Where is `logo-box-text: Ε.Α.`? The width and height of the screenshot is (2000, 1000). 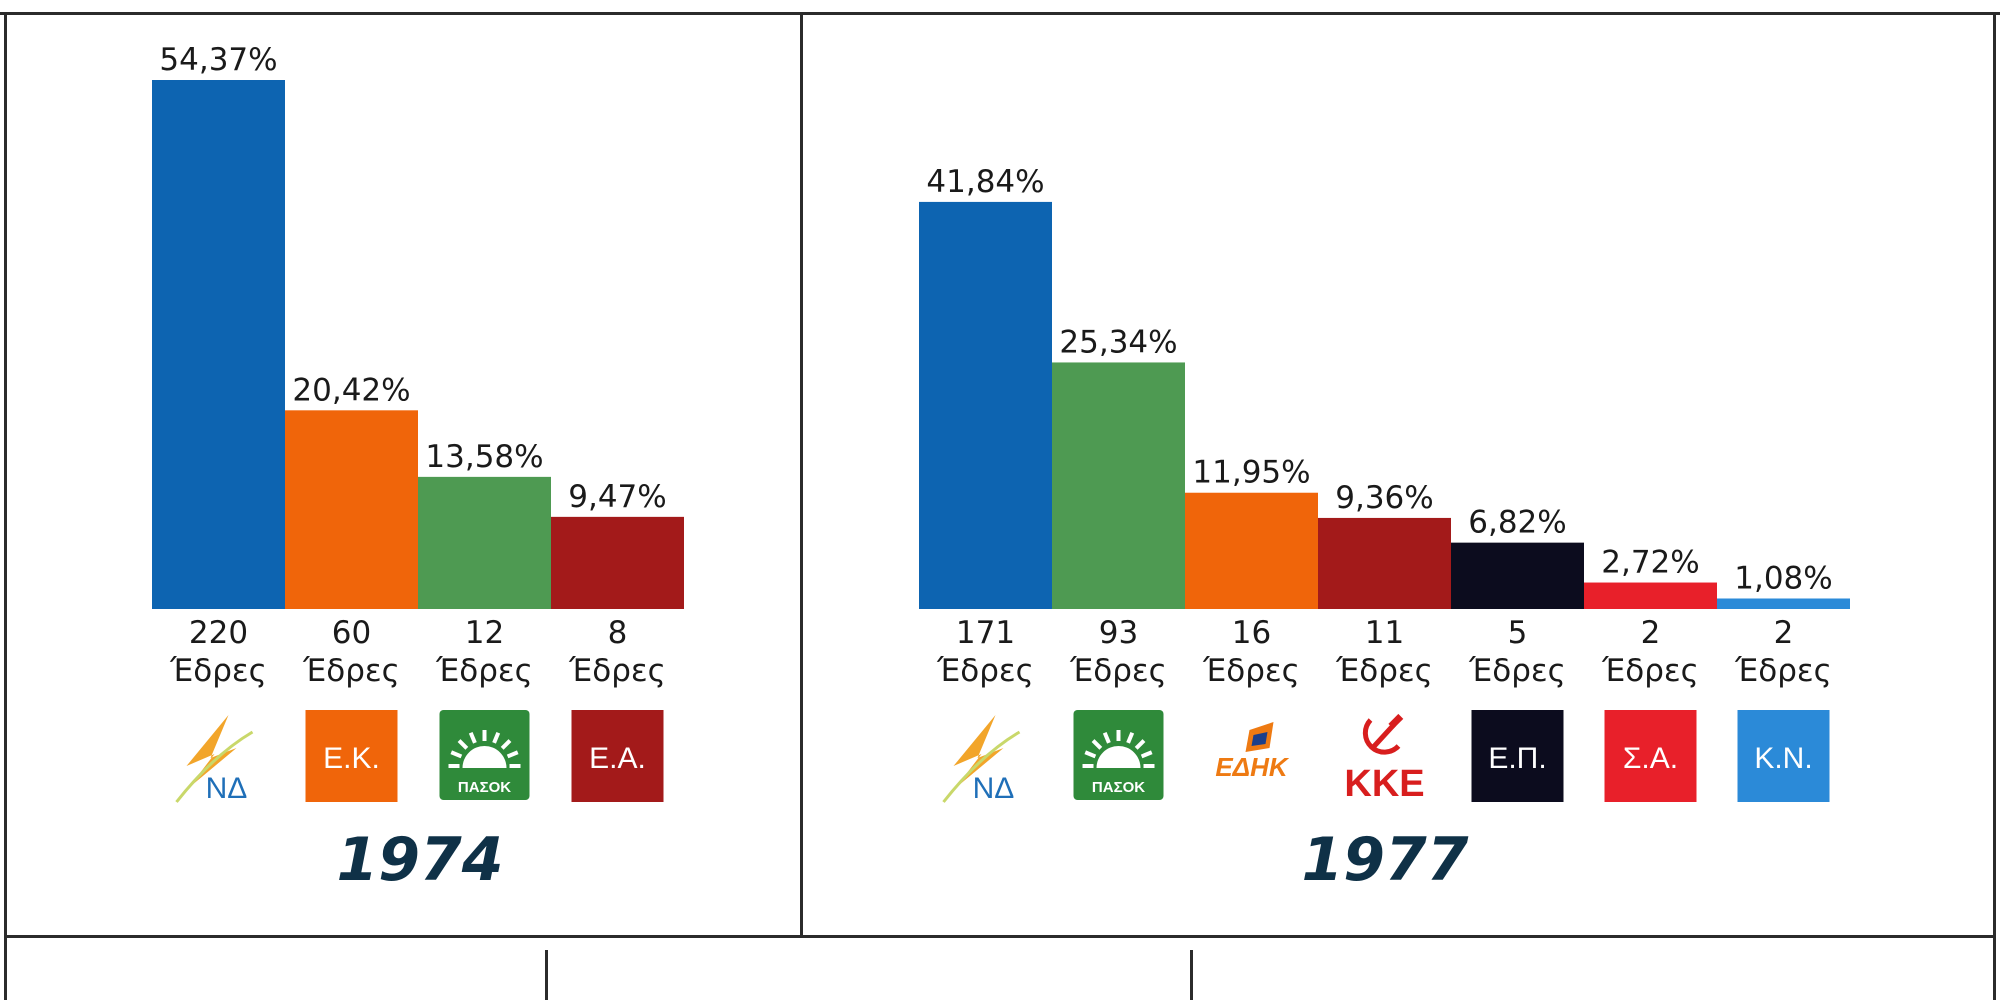
logo-box-text: Ε.Α. is located at coordinates (617, 758).